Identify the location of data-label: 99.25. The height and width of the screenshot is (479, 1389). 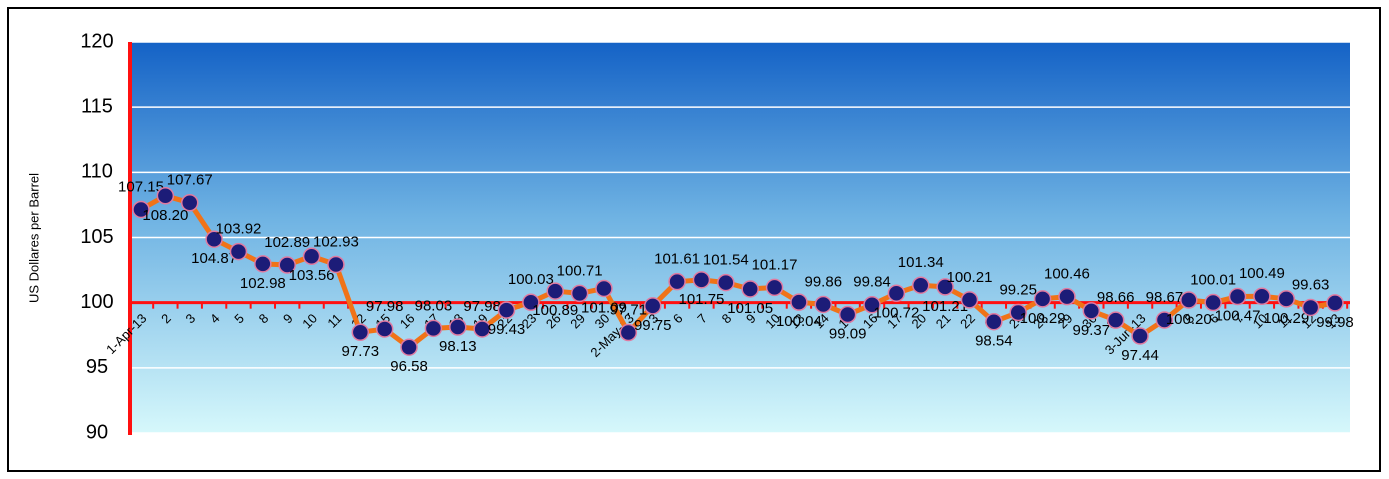
(1018, 289).